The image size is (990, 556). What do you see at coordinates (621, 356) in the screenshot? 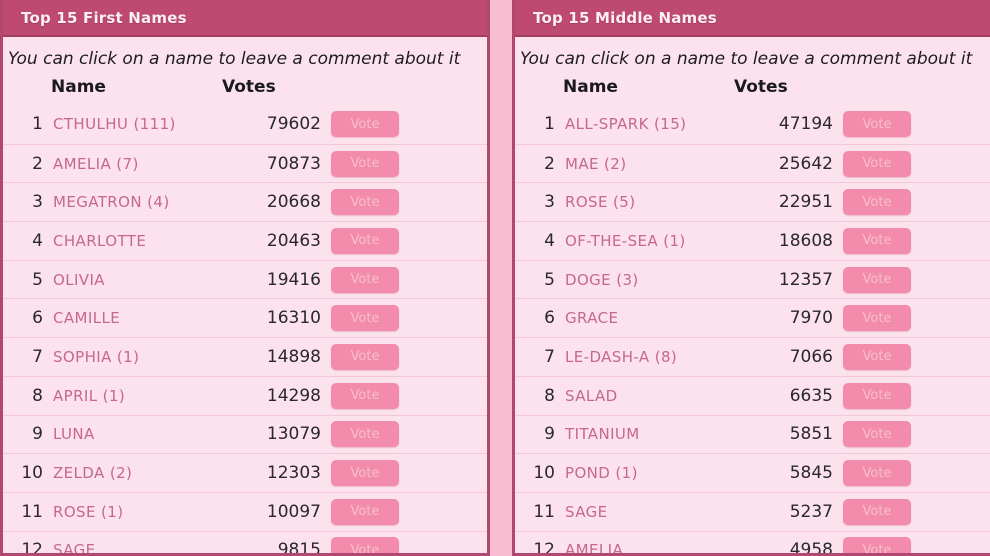
I see `name-link: LE-DASH-A (8)` at bounding box center [621, 356].